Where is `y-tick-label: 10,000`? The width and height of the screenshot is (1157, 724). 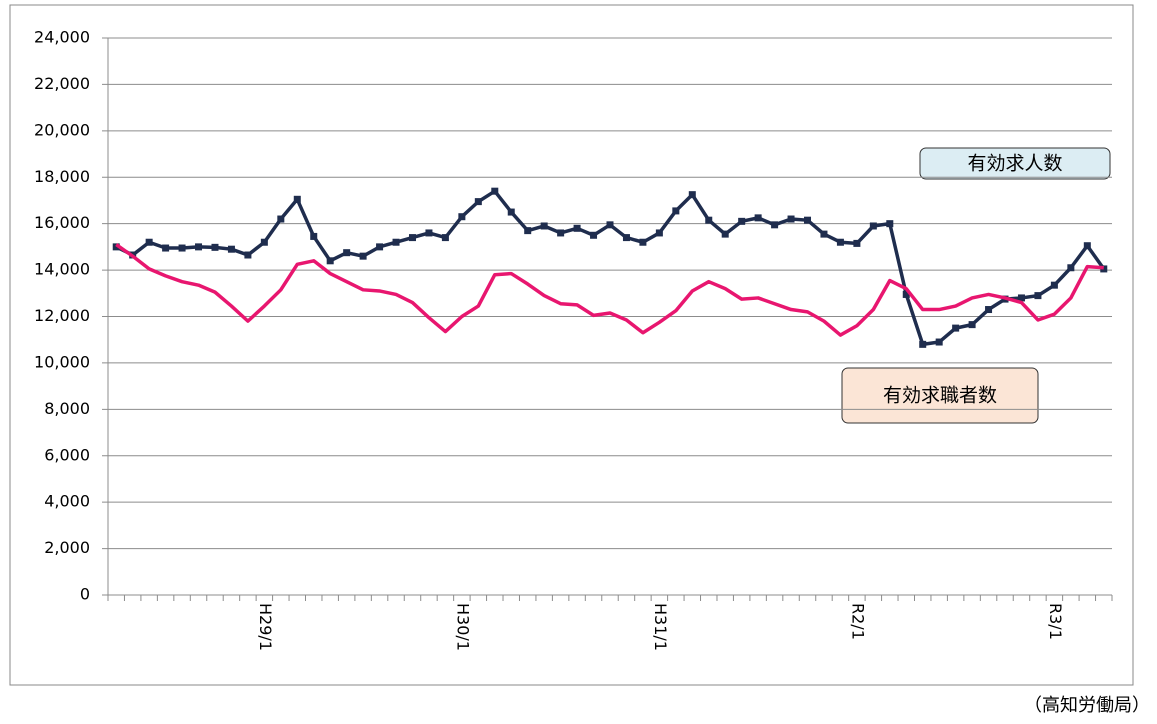
y-tick-label: 10,000 is located at coordinates (62, 361).